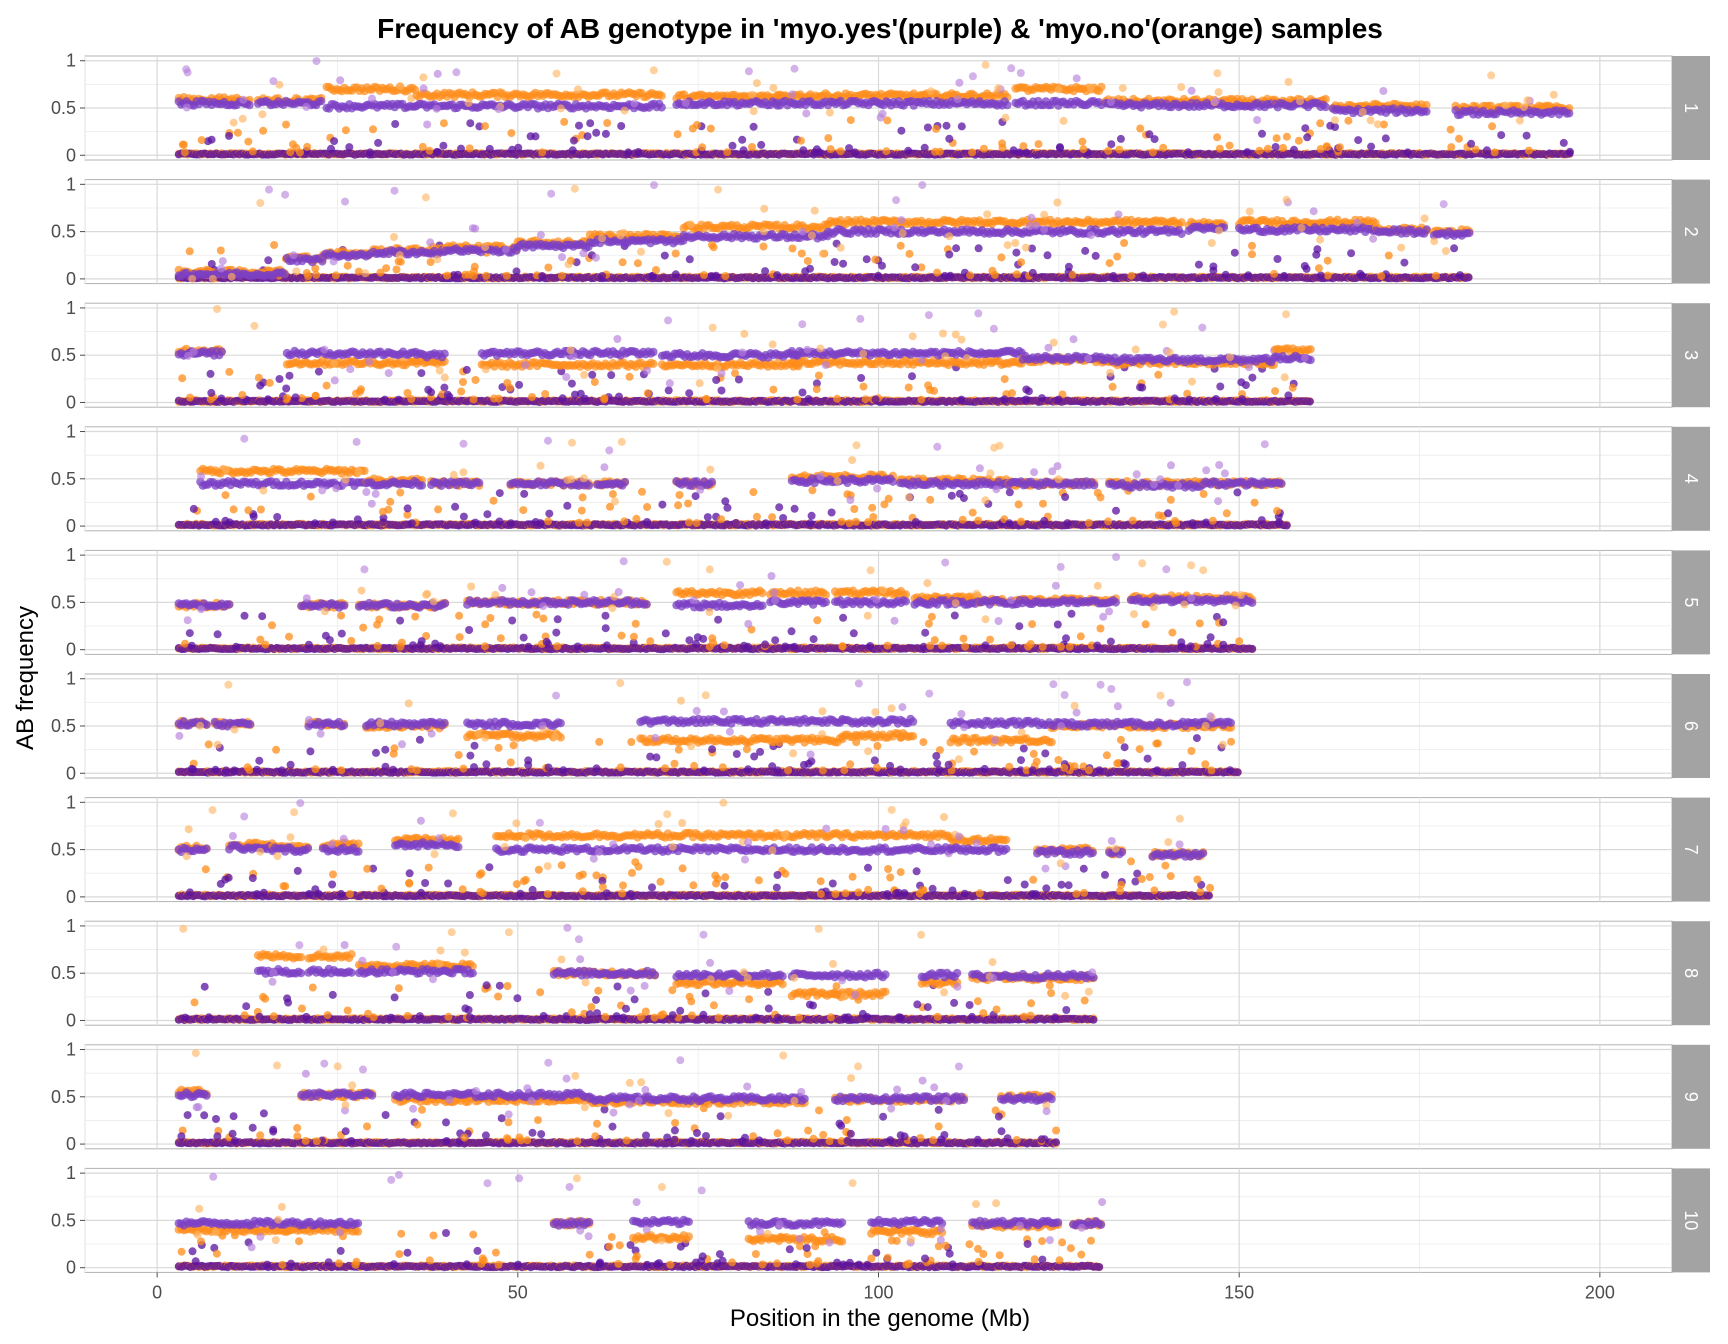 The image size is (1728, 1344). Describe the element at coordinates (71, 279) in the screenshot. I see `y-tick-label: 0` at that location.